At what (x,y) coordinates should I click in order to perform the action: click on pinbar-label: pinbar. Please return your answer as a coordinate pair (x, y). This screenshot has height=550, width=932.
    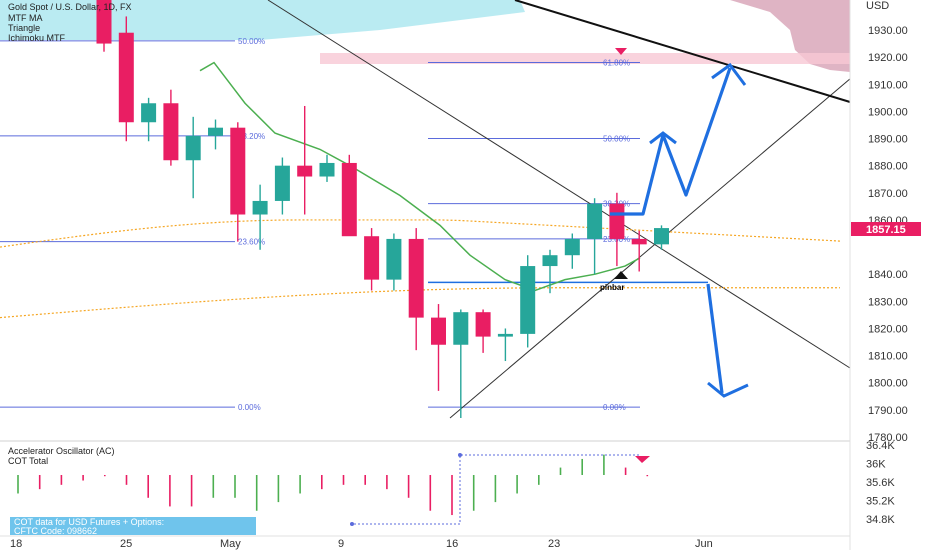
    Looking at the image, I should click on (612, 287).